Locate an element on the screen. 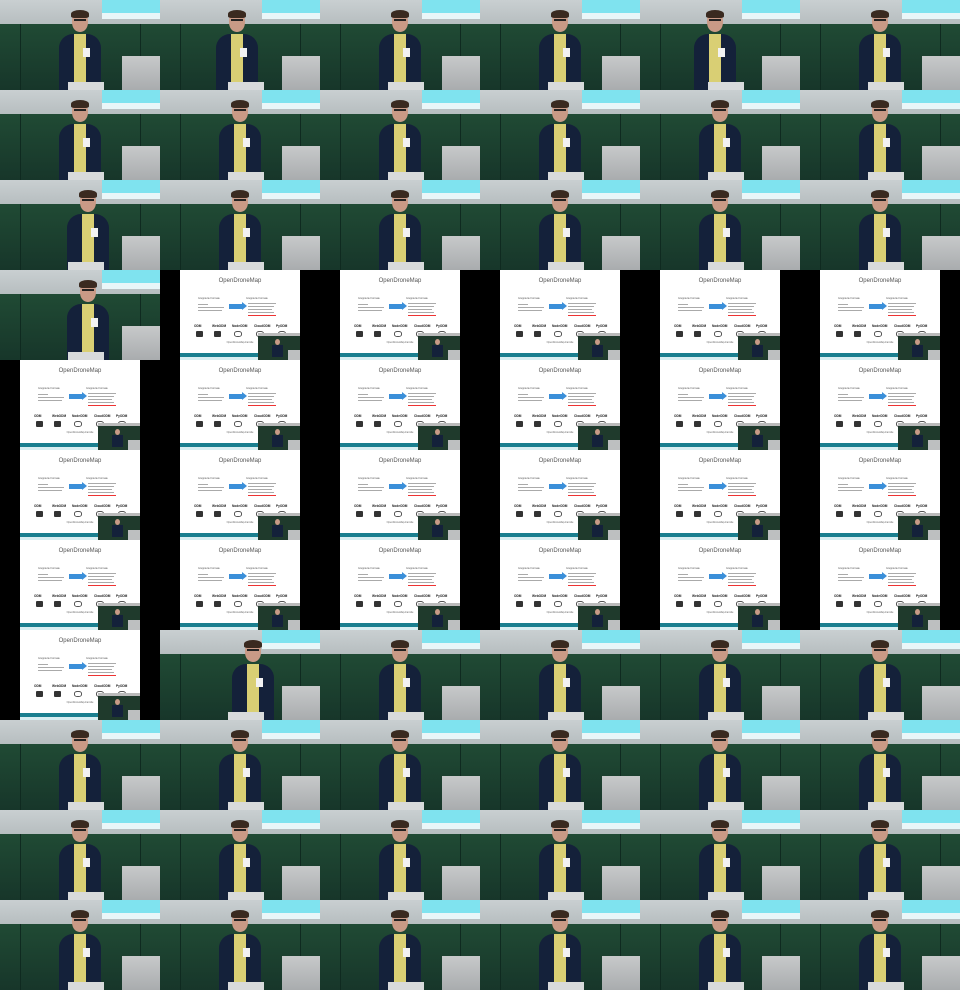 The width and height of the screenshot is (960, 990). laptop is located at coordinates (726, 176).